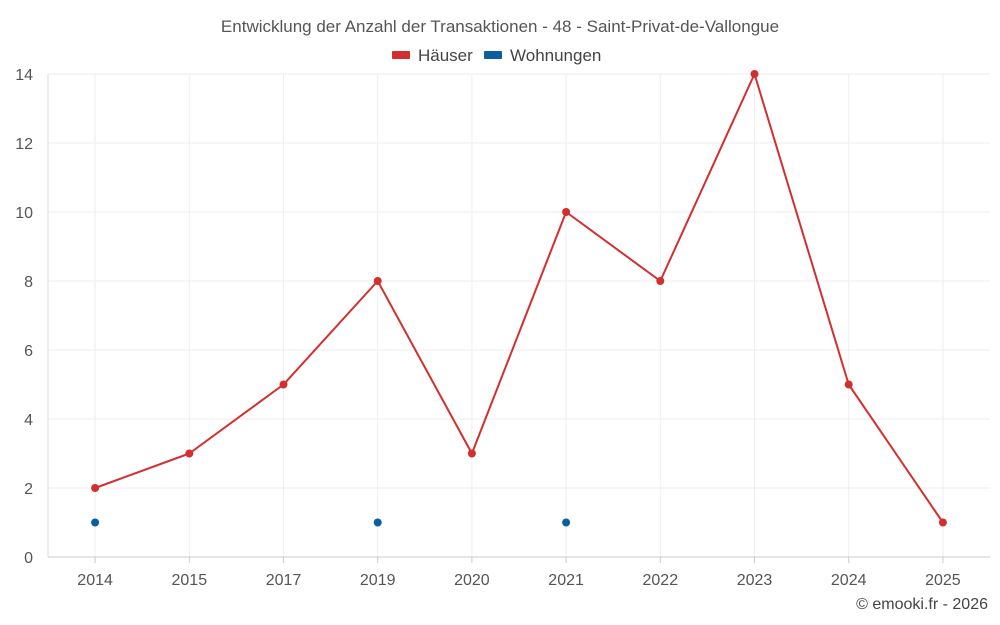 Image resolution: width=1000 pixels, height=625 pixels. I want to click on legend-item-haeuser: Häuser, so click(432, 55).